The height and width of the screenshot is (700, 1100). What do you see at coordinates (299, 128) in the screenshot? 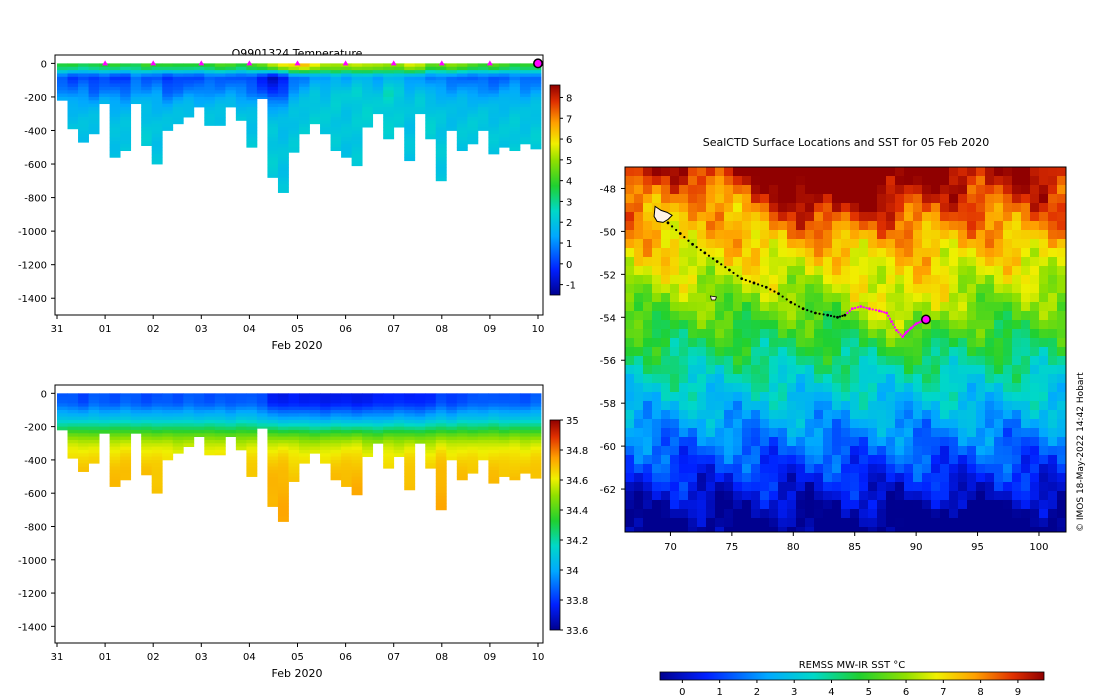
I see `temperature-data` at bounding box center [299, 128].